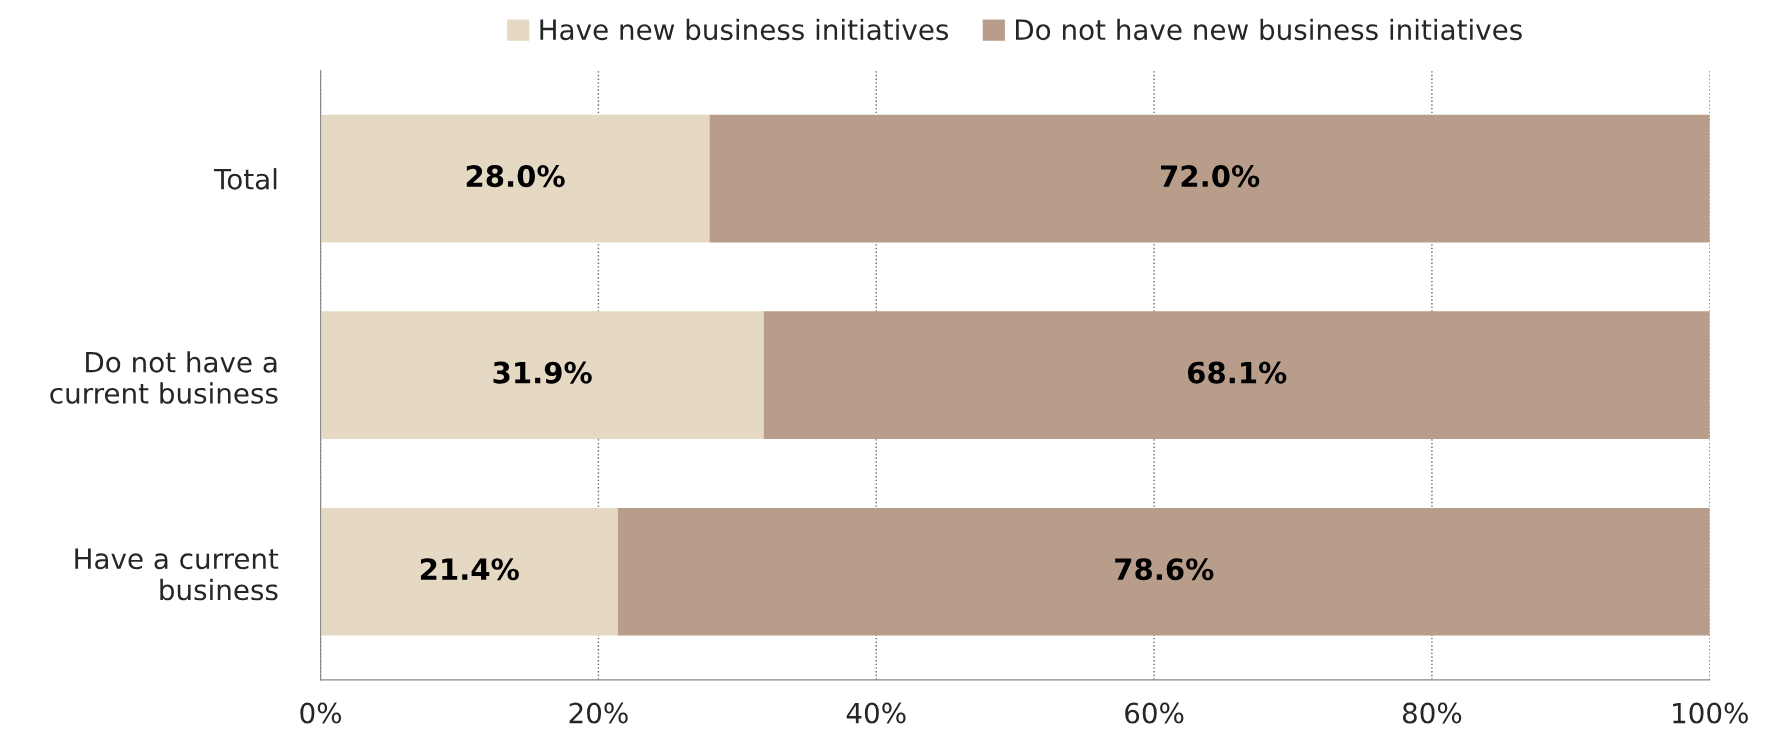 The width and height of the screenshot is (1781, 743). I want to click on data-label: 28.0%, so click(515, 176).